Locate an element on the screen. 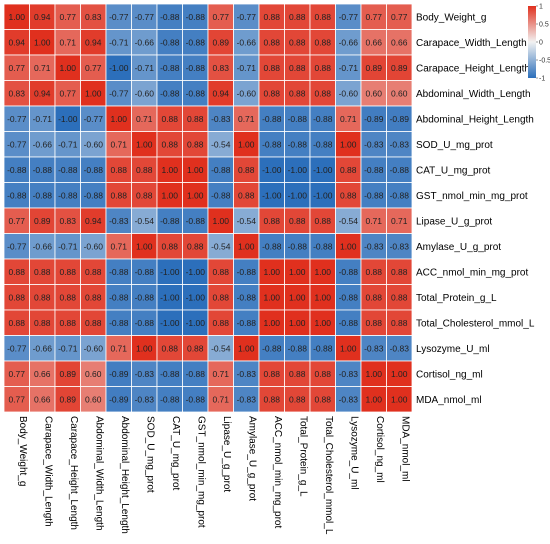 The height and width of the screenshot is (544, 550). row-label: GST_nmol_min_mg_prot is located at coordinates (472, 196).